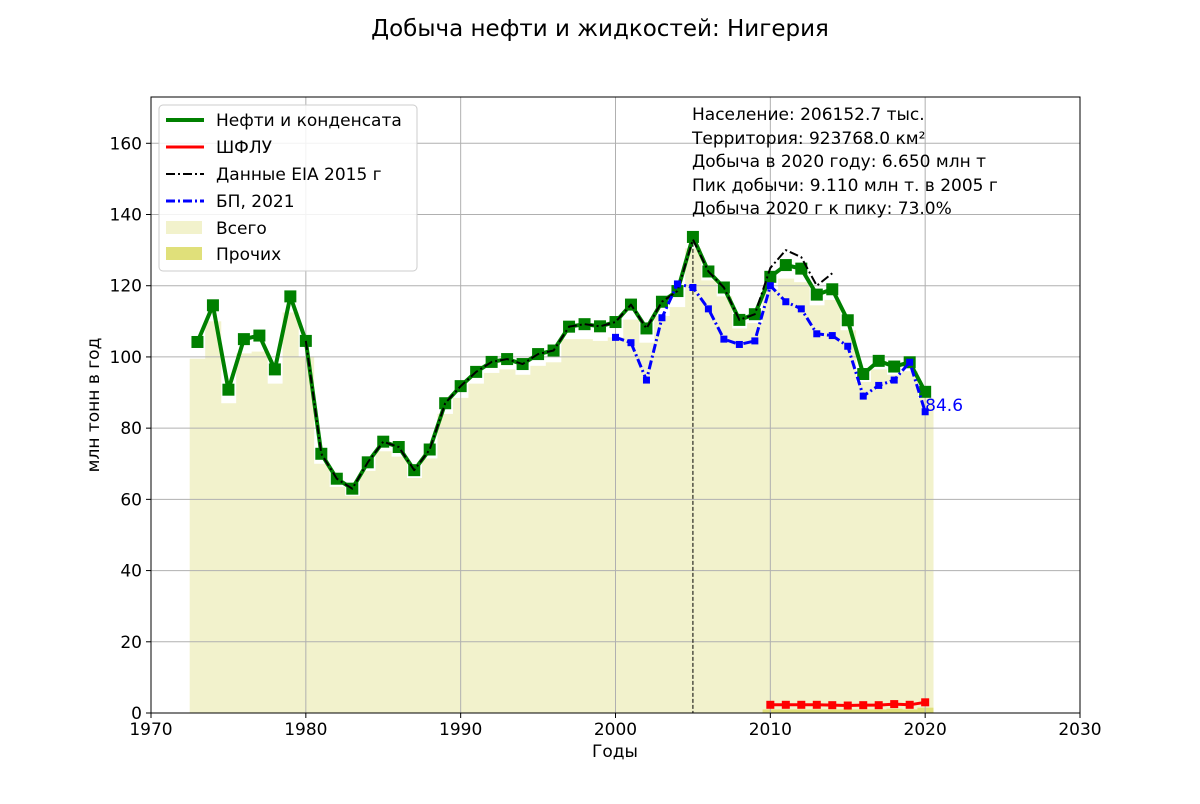 The image size is (1200, 804). I want to click on chart-title: Добыча нефти и жидкостей: Нигерия, so click(600, 29).